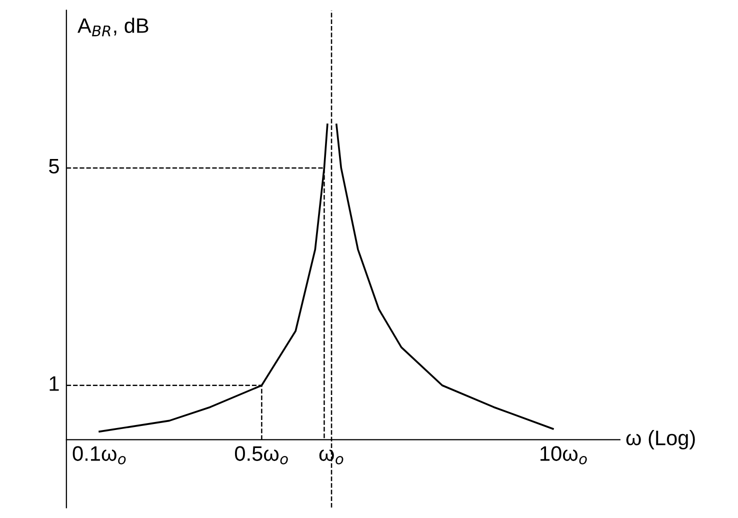  Describe the element at coordinates (99, 455) in the screenshot. I see `x-tick-label: 0.1ω$_{o}$` at that location.